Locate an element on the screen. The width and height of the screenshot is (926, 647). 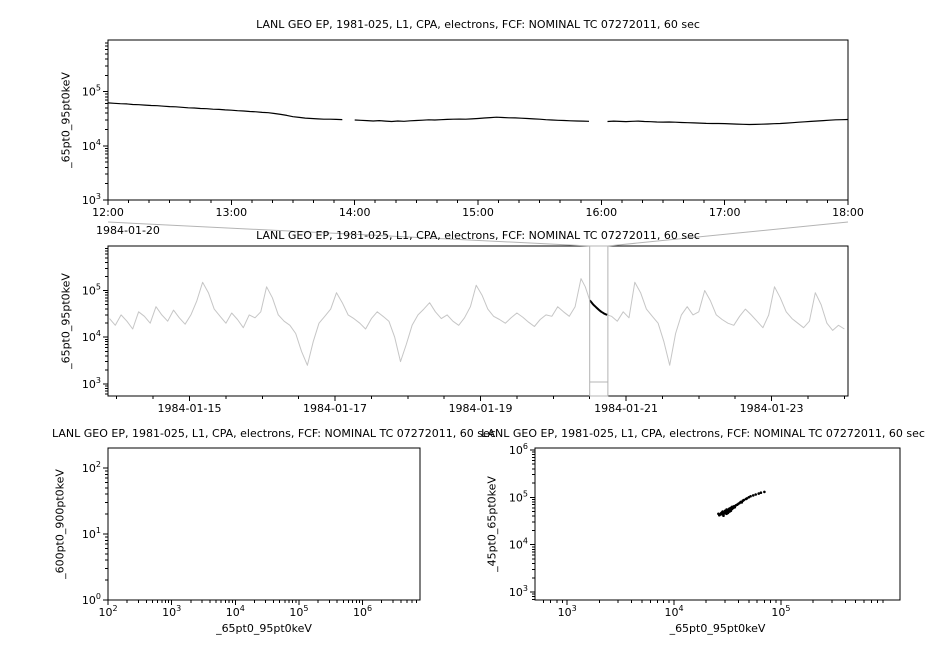
panel1-context-date: 1984-01-20 is located at coordinates (128, 230).